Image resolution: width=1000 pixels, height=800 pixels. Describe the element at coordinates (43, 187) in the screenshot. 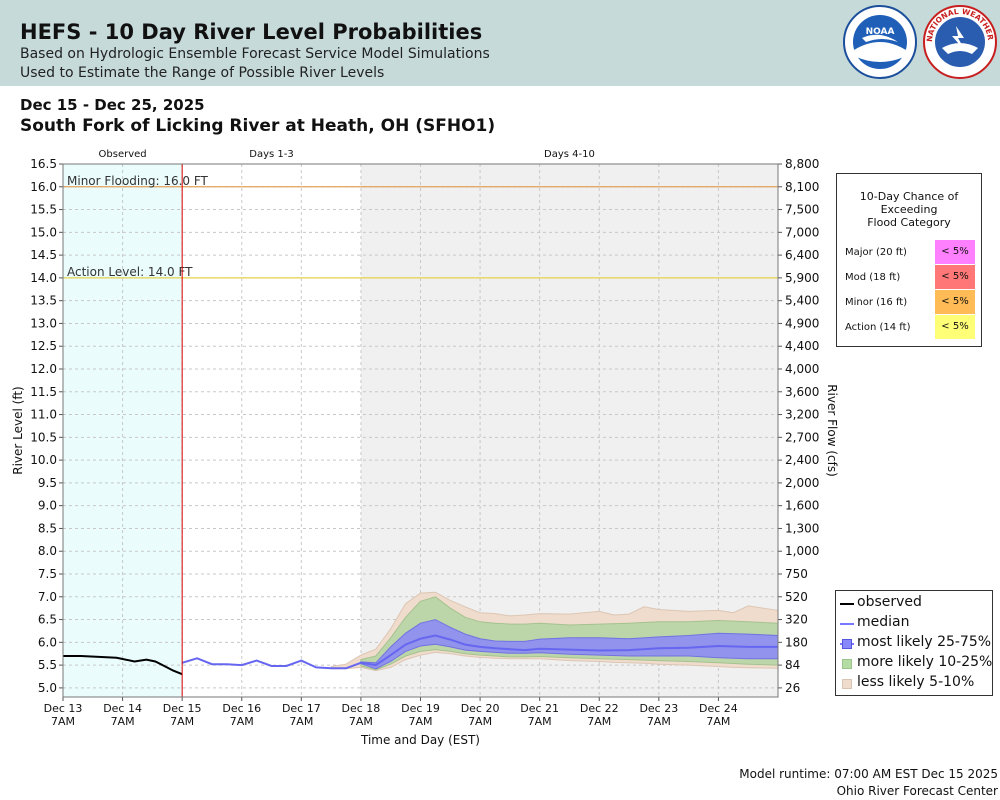

I see `y-tick-label-22: 16.0` at that location.